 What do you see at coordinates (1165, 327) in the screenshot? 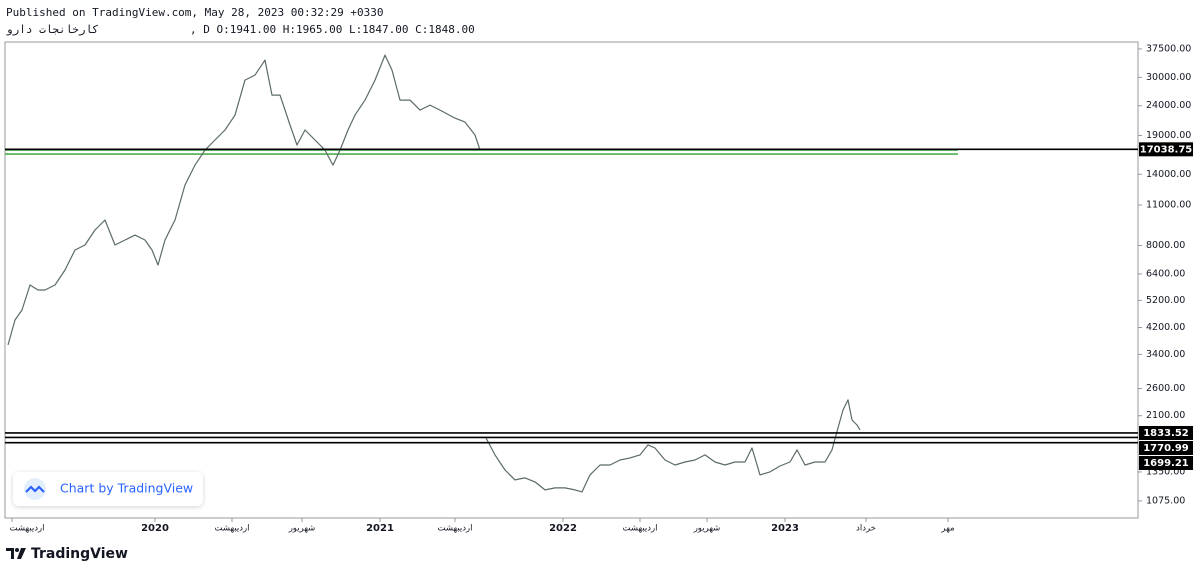
I see `y-tick-label: 4200.00` at bounding box center [1165, 327].